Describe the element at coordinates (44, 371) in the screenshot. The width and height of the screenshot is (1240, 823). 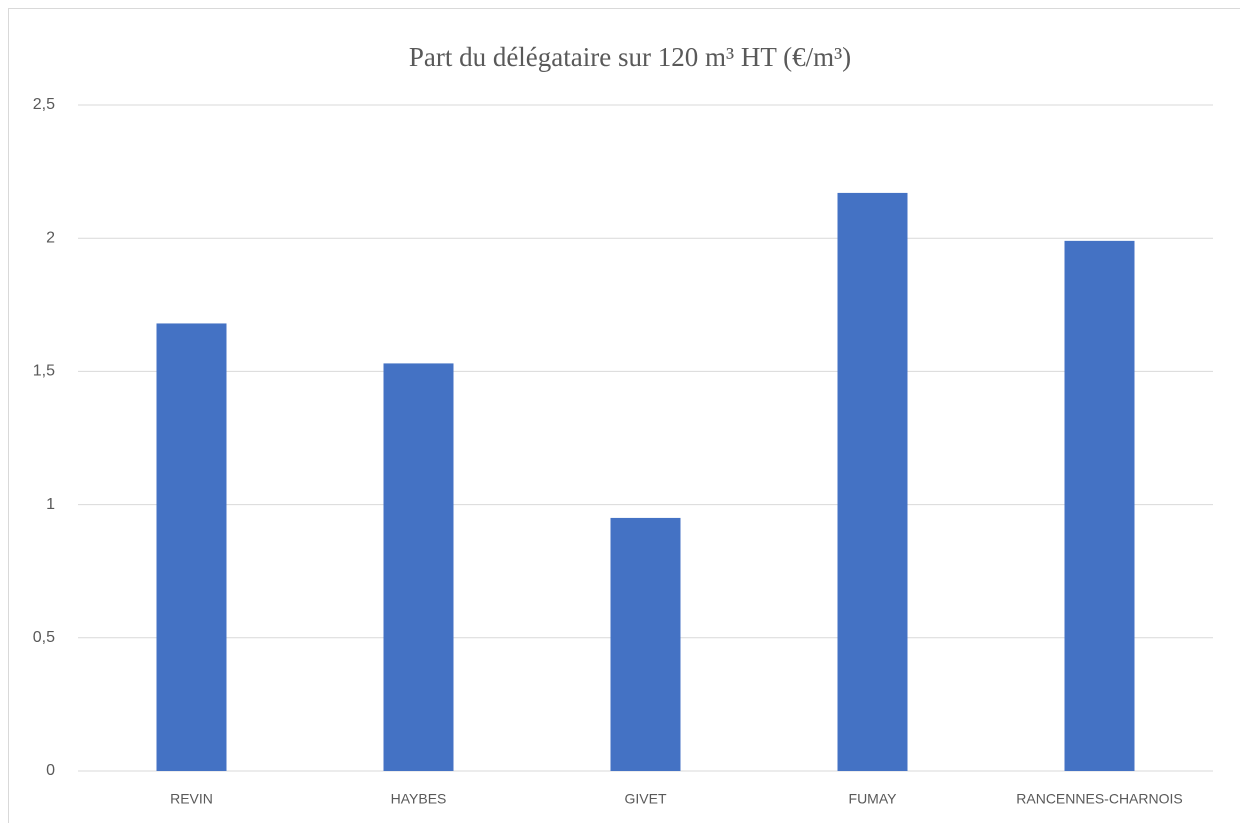
I see `y-tick-label: 1,5` at that location.